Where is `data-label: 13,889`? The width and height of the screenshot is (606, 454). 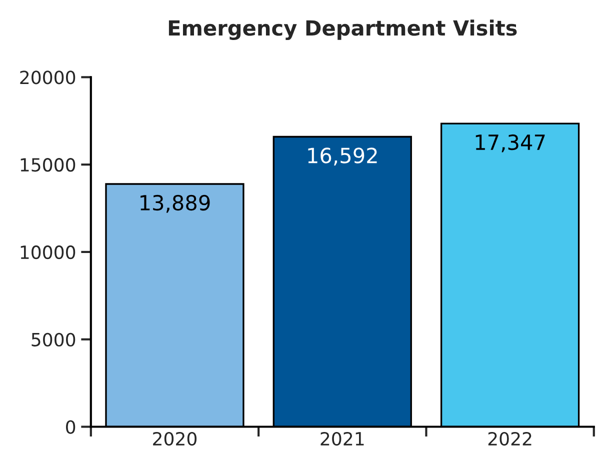 data-label: 13,889 is located at coordinates (175, 203).